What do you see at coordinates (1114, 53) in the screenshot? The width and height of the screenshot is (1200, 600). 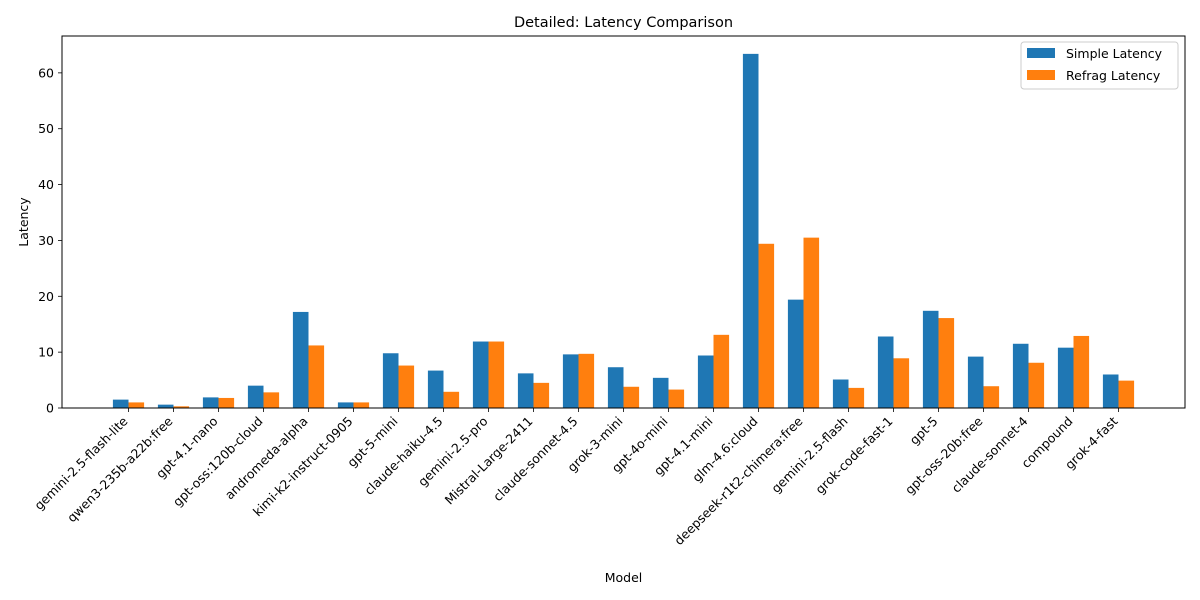 I see `legend-label-0: Simple Latency` at bounding box center [1114, 53].